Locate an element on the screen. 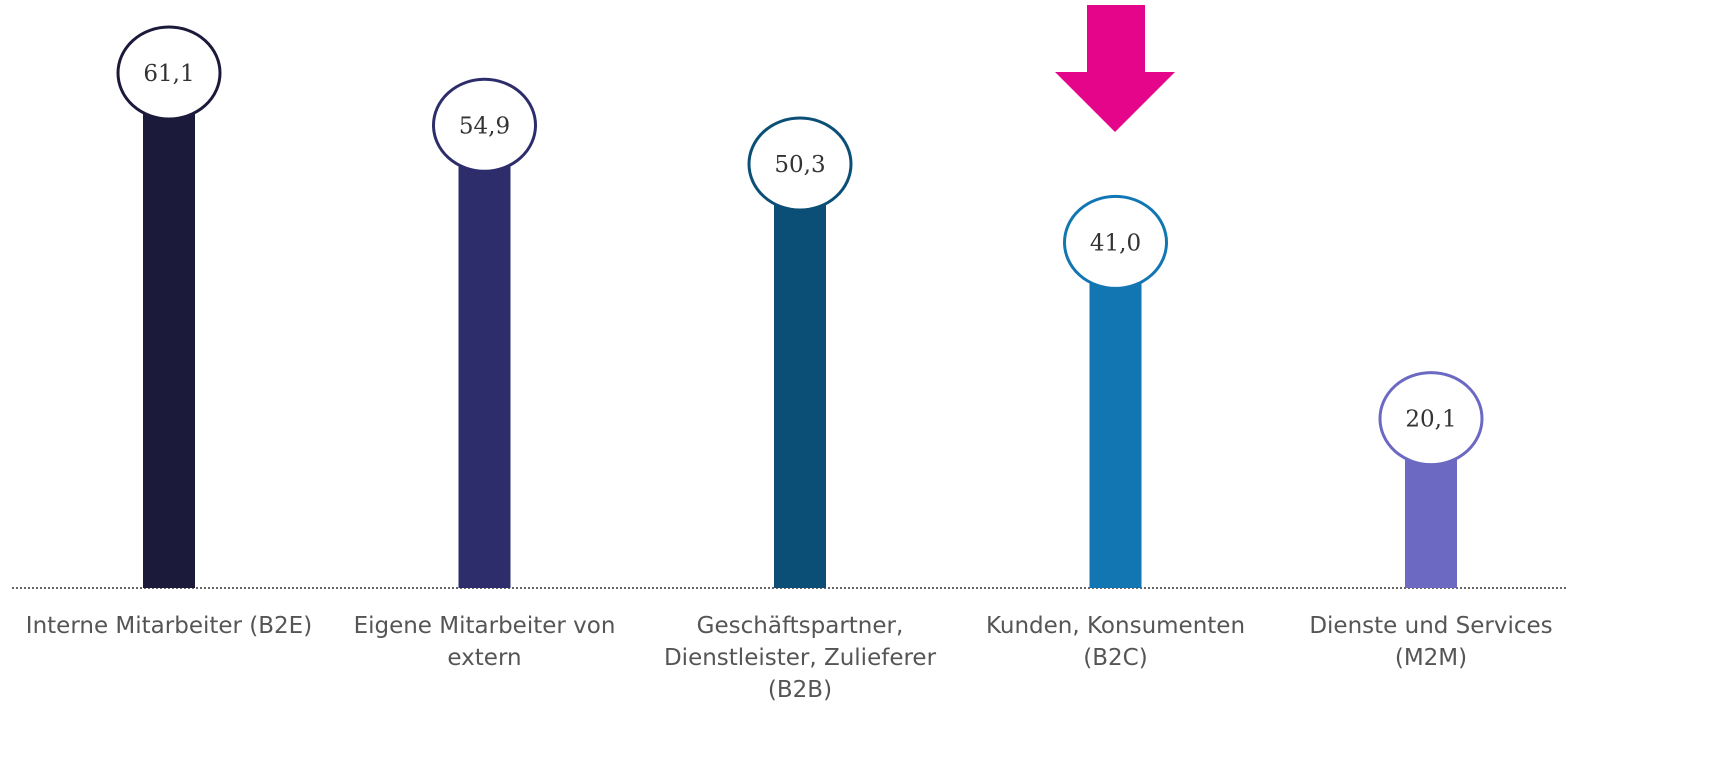 The image size is (1724, 781). category-label: Eigene Mitarbeiter von extern is located at coordinates (484, 642).